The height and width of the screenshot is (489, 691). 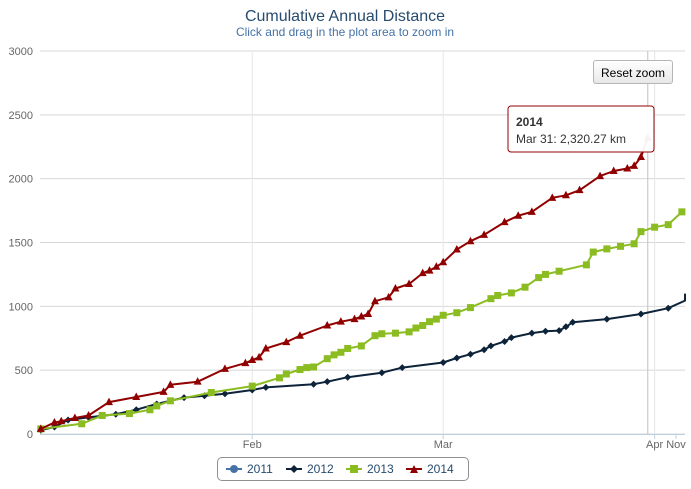 I want to click on legend-marker-circle-icon, so click(x=234, y=469).